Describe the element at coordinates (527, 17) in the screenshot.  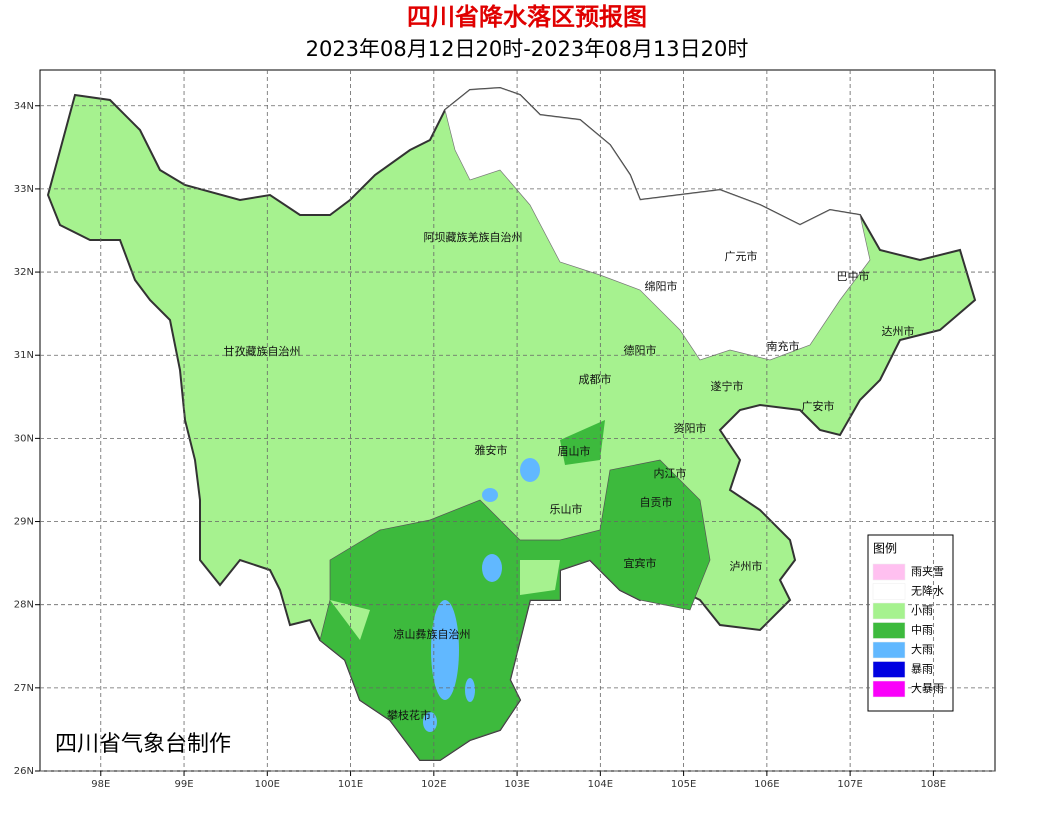
I see `title: 四川省降水落区预报图` at that location.